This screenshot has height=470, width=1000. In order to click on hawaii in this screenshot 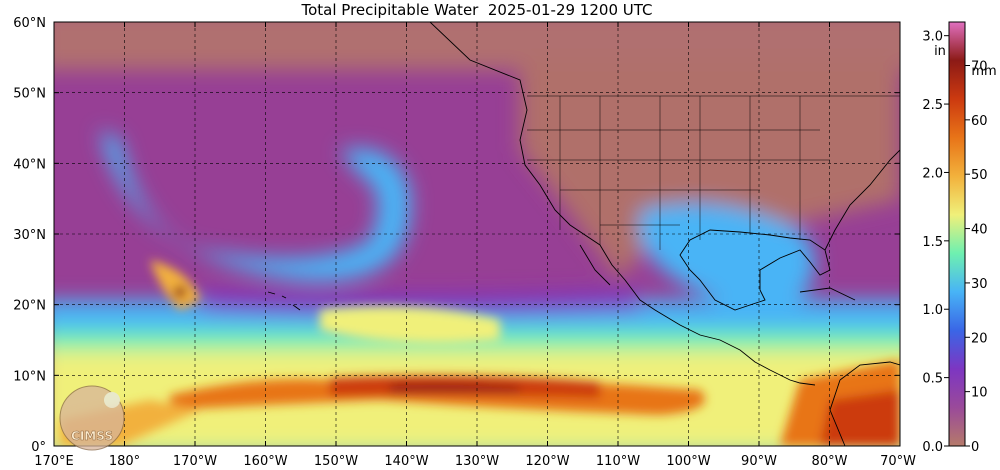, I will do `click(284, 301)`.